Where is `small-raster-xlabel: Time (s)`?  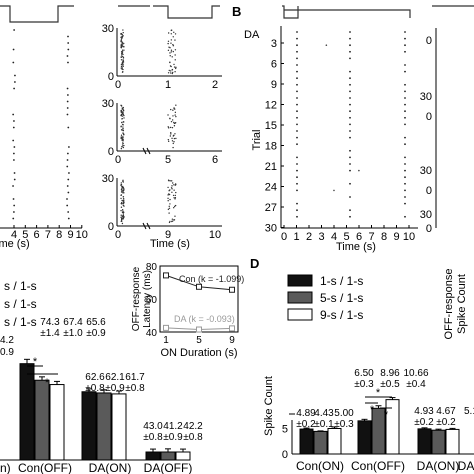 small-raster-xlabel: Time (s) is located at coordinates (170, 244).